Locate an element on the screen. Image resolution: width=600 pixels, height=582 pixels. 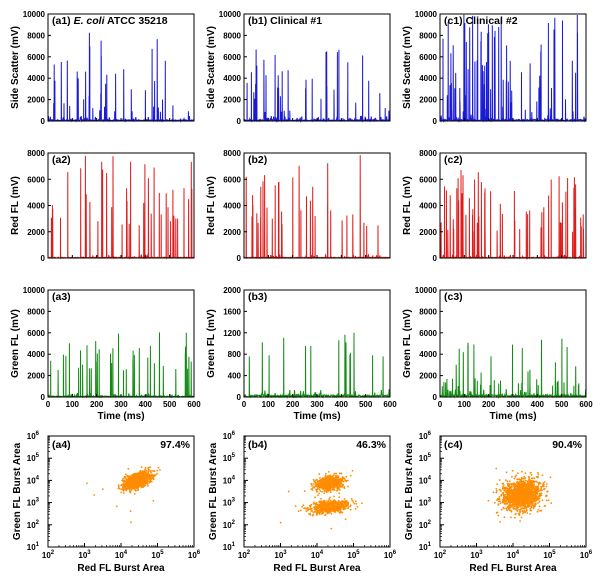
x-tick-label: 200 is located at coordinates (97, 404).